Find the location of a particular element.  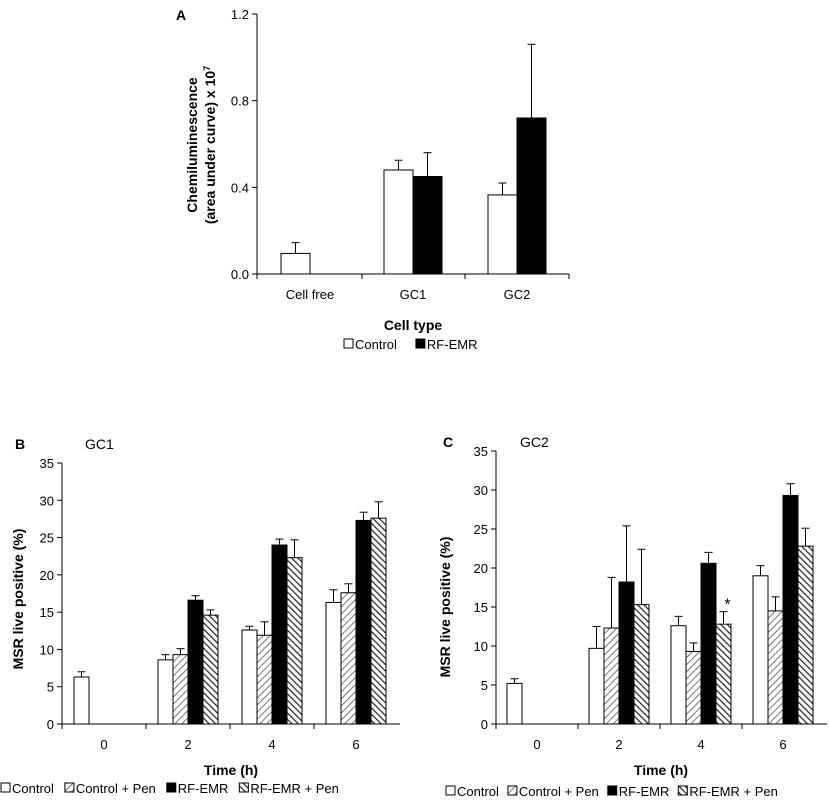

significance-marker: * is located at coordinates (727, 605).